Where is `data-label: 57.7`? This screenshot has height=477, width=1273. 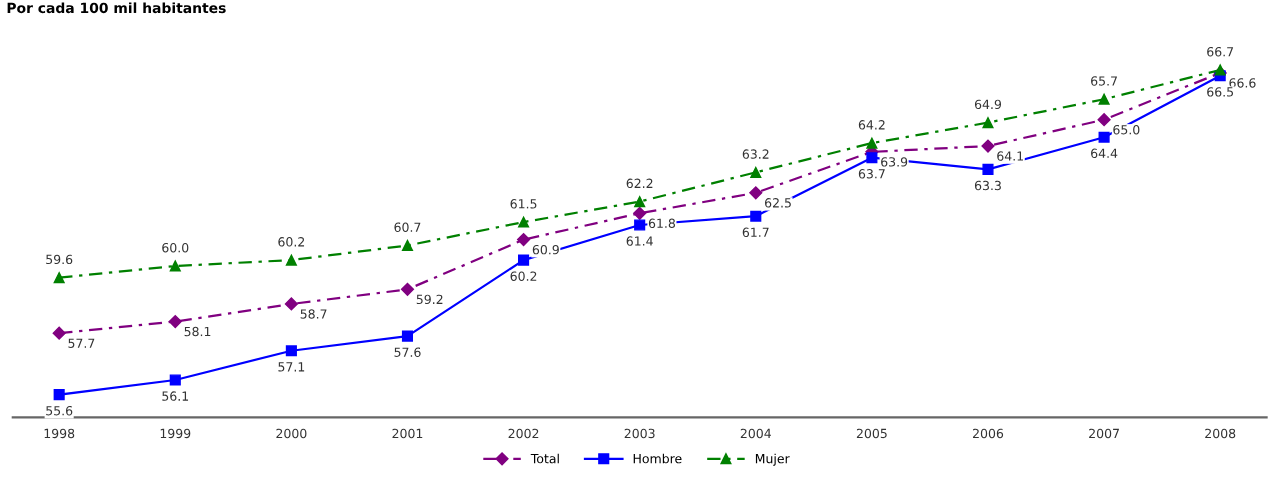
data-label: 57.7 is located at coordinates (81, 343).